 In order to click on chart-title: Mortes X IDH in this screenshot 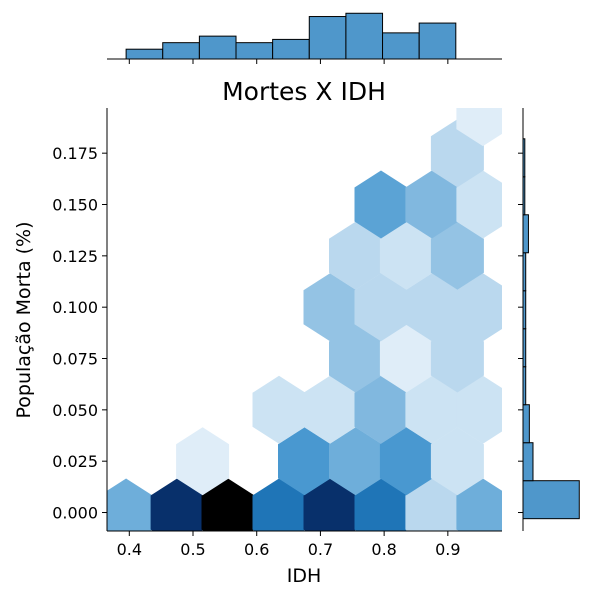, I will do `click(304, 91)`.